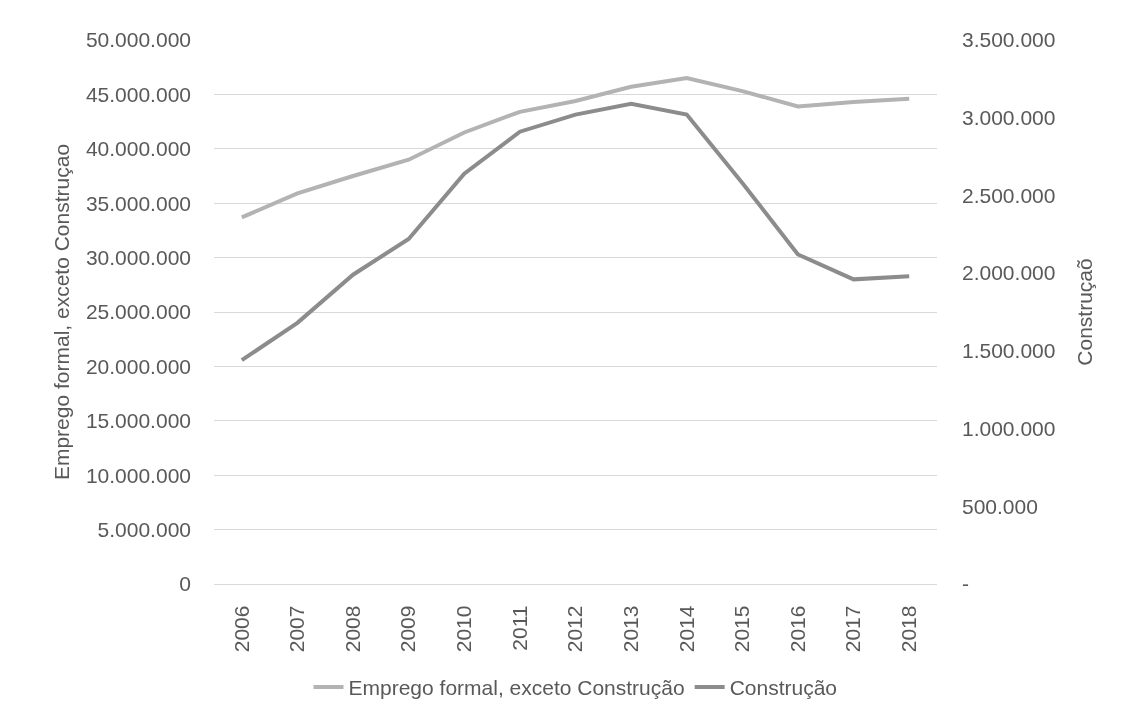 Image resolution: width=1124 pixels, height=720 pixels. Describe the element at coordinates (1009, 351) in the screenshot. I see `y2-tick-label: 1.500.000` at that location.